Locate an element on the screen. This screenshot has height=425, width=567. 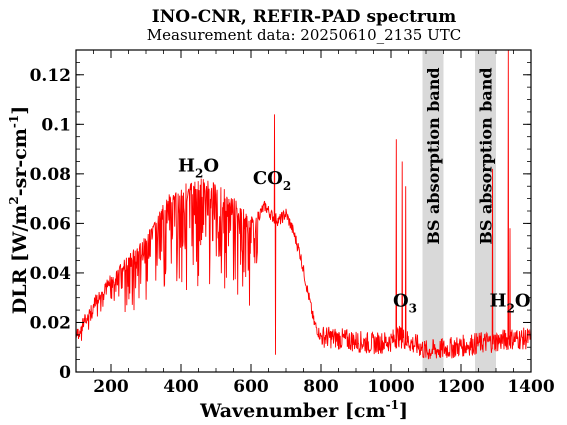
annotation-4-base: H is located at coordinates (497, 300).